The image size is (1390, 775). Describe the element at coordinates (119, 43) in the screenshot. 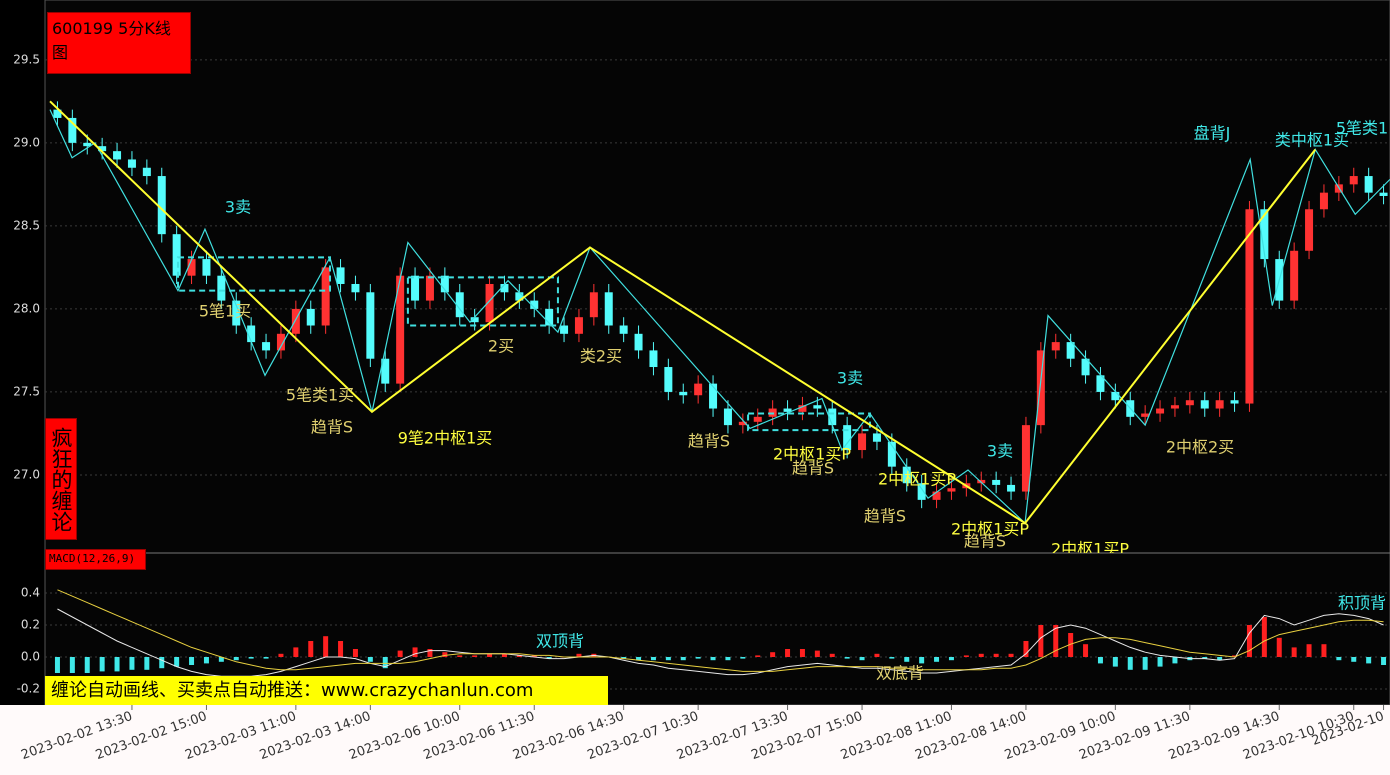

I see `chart-title: 600199 5分K线图` at that location.